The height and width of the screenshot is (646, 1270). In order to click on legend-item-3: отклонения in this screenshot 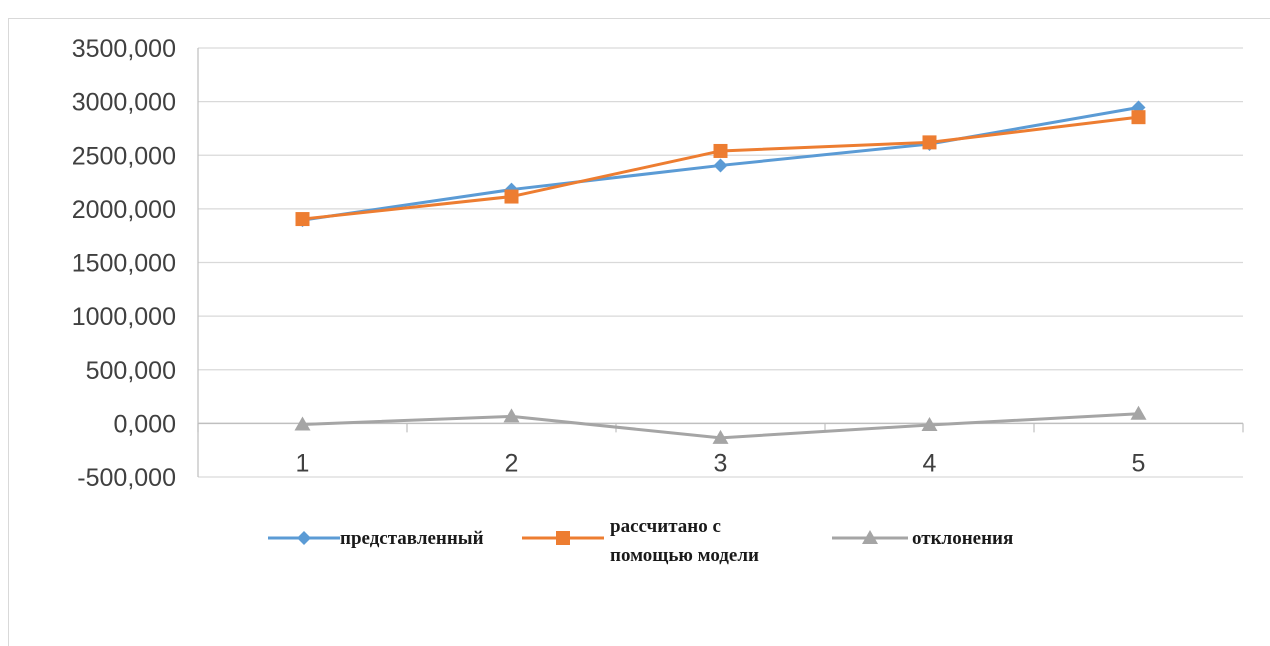, I will do `click(922, 538)`.